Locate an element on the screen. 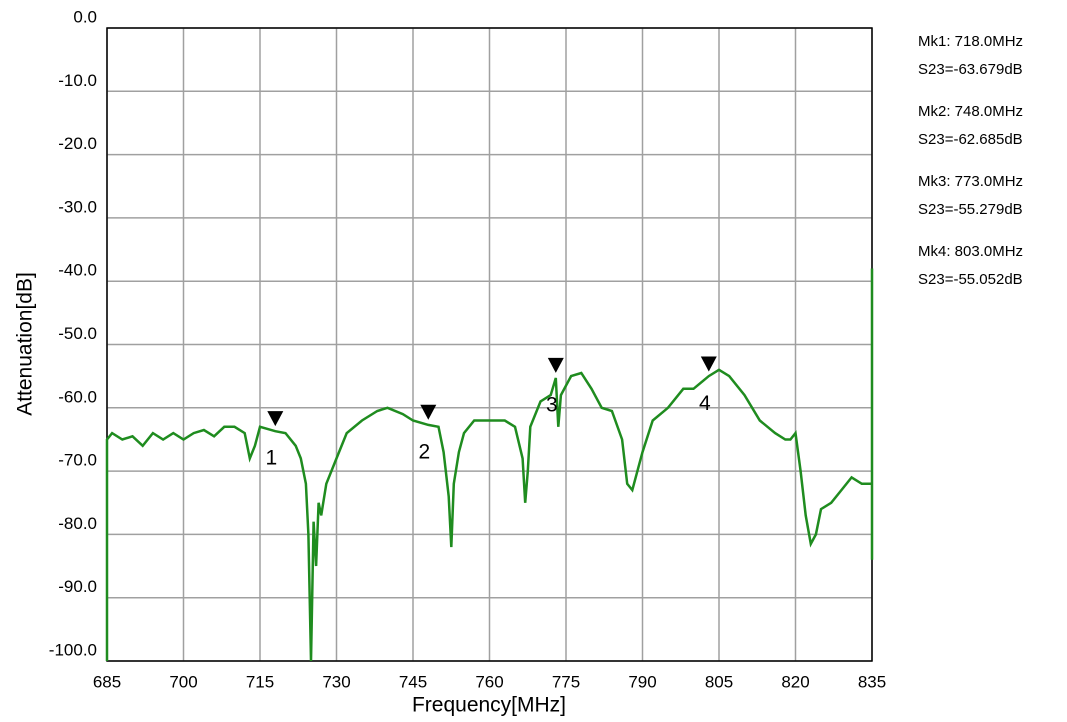 The height and width of the screenshot is (722, 1067). y-tick-label: -20.0 is located at coordinates (77, 143).